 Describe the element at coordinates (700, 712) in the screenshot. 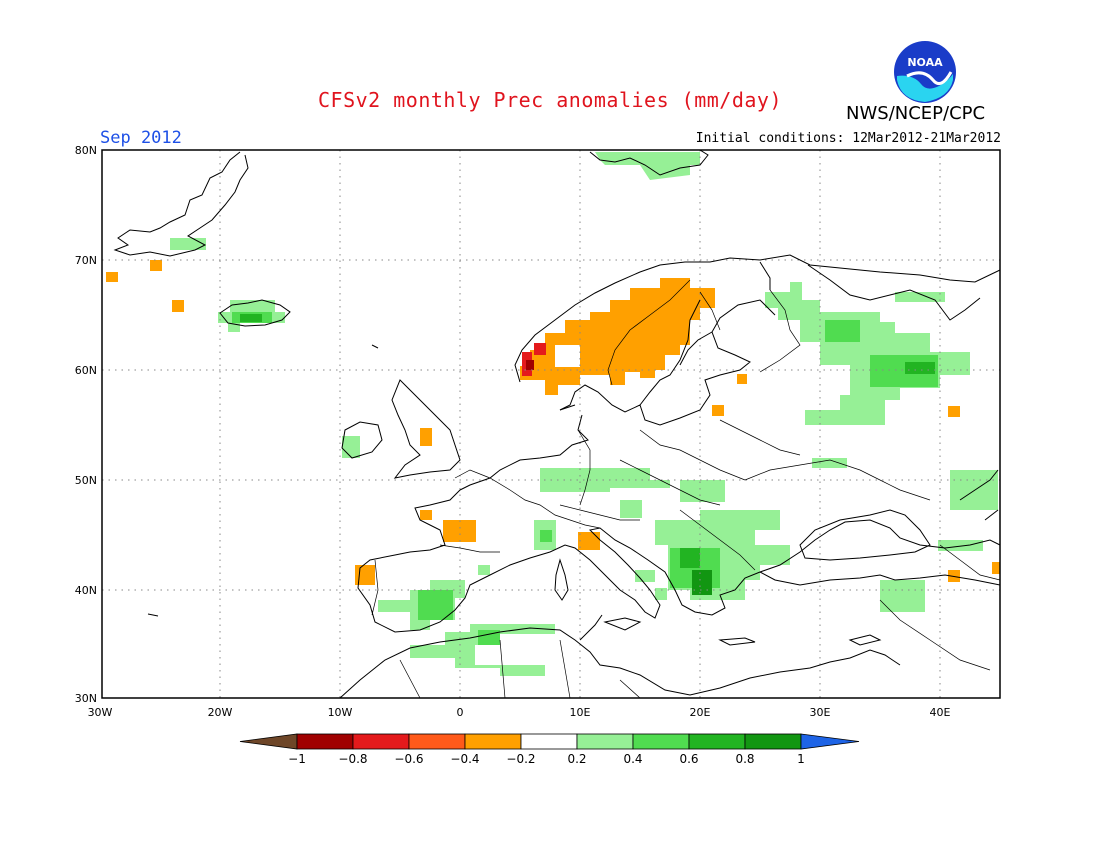

I see `lon-label: 20E` at that location.